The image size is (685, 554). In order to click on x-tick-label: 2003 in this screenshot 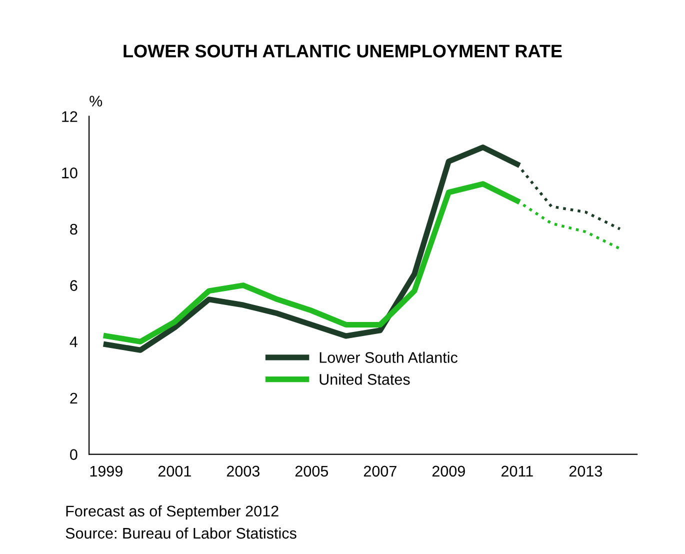, I will do `click(243, 471)`.